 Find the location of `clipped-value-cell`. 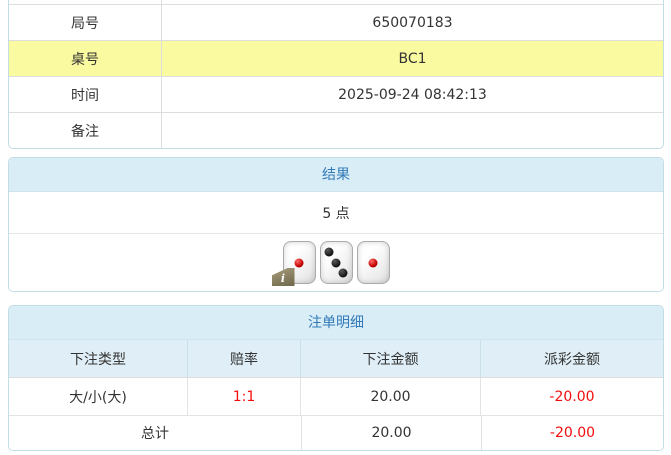

clipped-value-cell is located at coordinates (412, 2).